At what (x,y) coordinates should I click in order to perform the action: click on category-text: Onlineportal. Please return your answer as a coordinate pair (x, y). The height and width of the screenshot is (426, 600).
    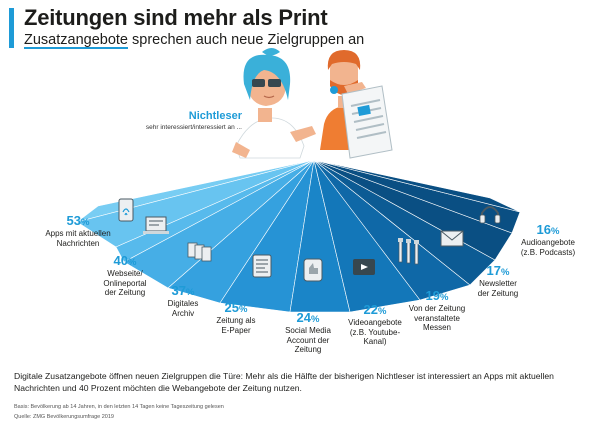
    Looking at the image, I should click on (125, 283).